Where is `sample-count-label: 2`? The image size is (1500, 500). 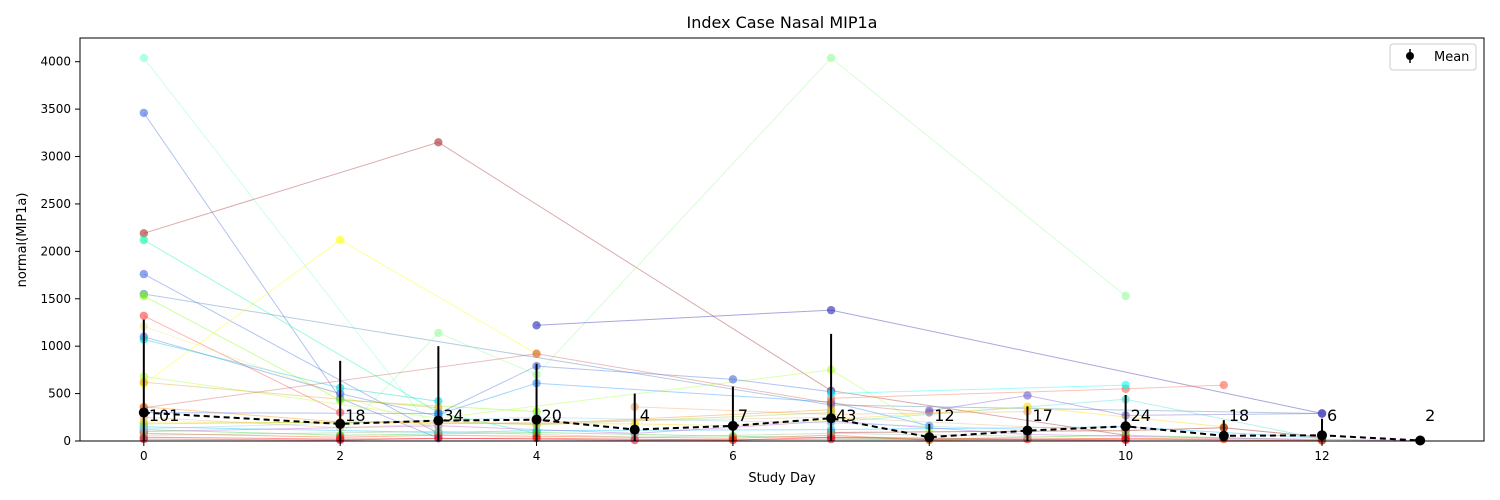 sample-count-label: 2 is located at coordinates (1430, 415).